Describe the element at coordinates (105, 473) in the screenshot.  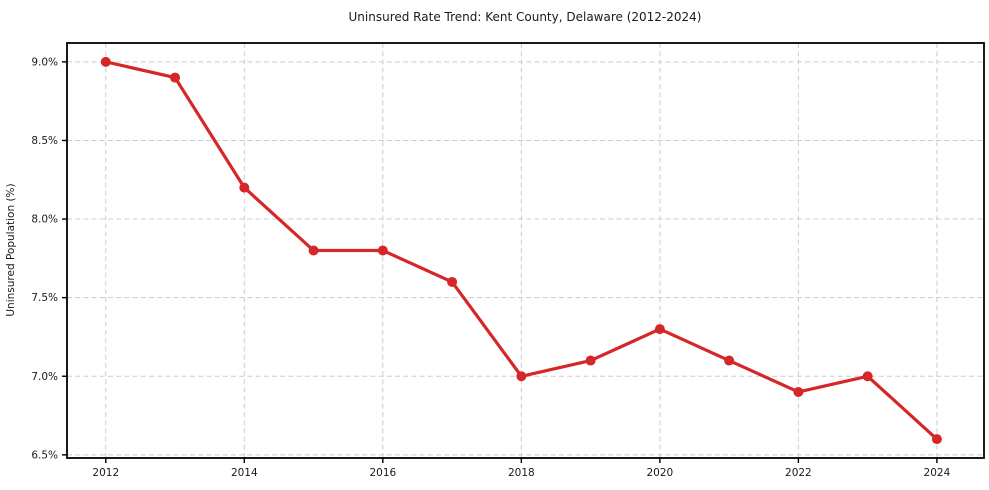
I see `x-tick-label: 2012` at that location.